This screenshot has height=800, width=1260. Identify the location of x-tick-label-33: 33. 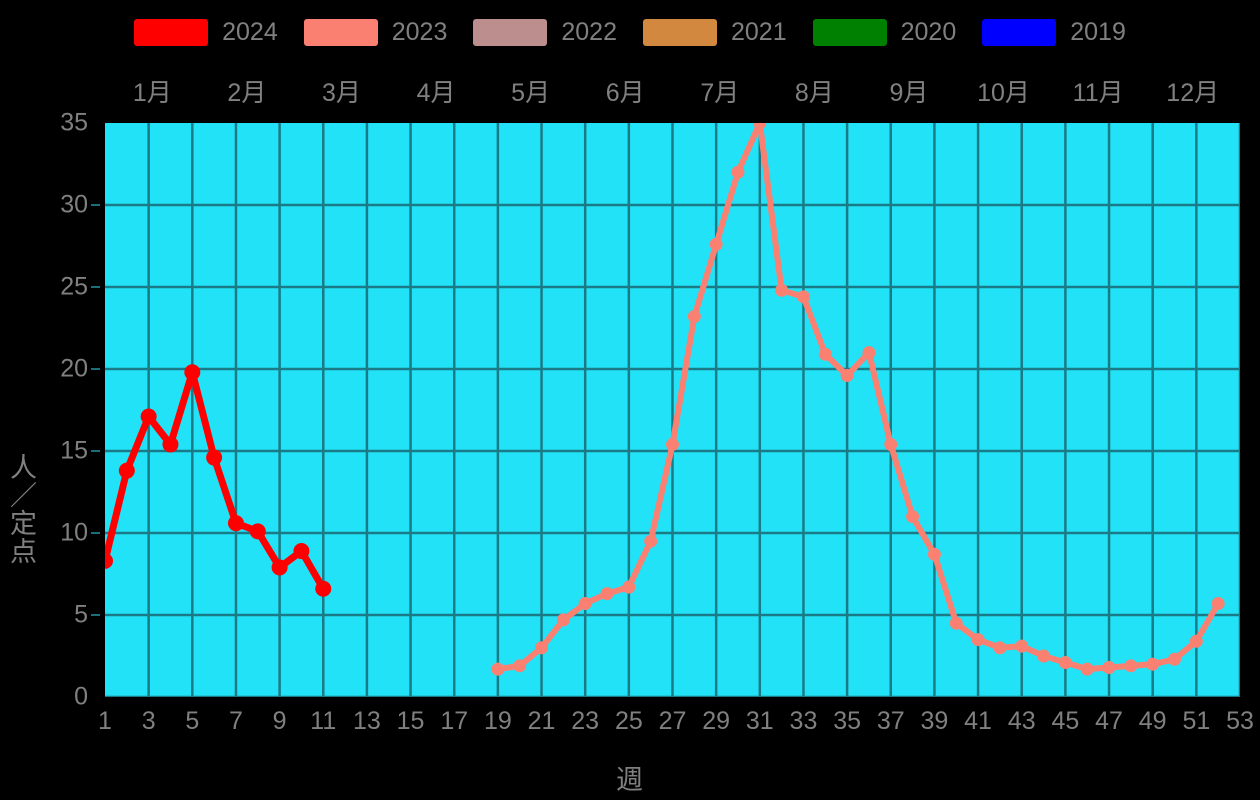
(803, 721).